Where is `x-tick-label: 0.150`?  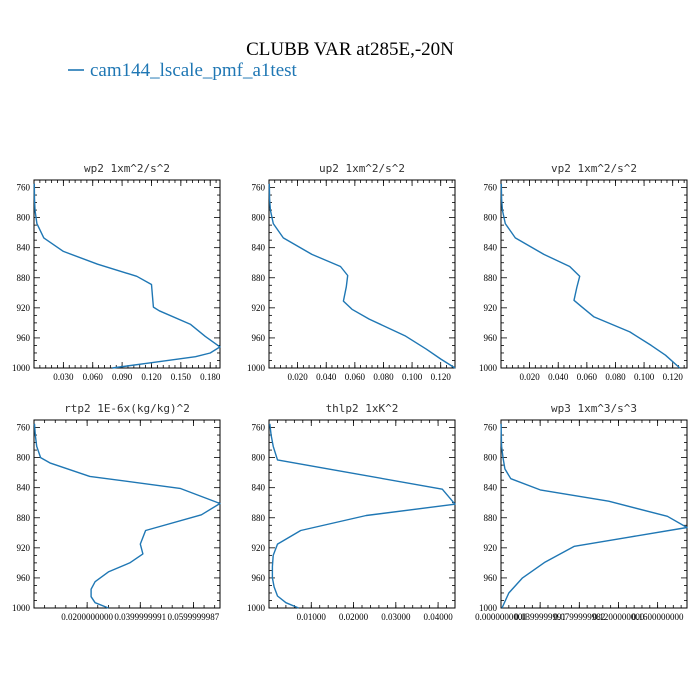
x-tick-label: 0.150 is located at coordinates (181, 377).